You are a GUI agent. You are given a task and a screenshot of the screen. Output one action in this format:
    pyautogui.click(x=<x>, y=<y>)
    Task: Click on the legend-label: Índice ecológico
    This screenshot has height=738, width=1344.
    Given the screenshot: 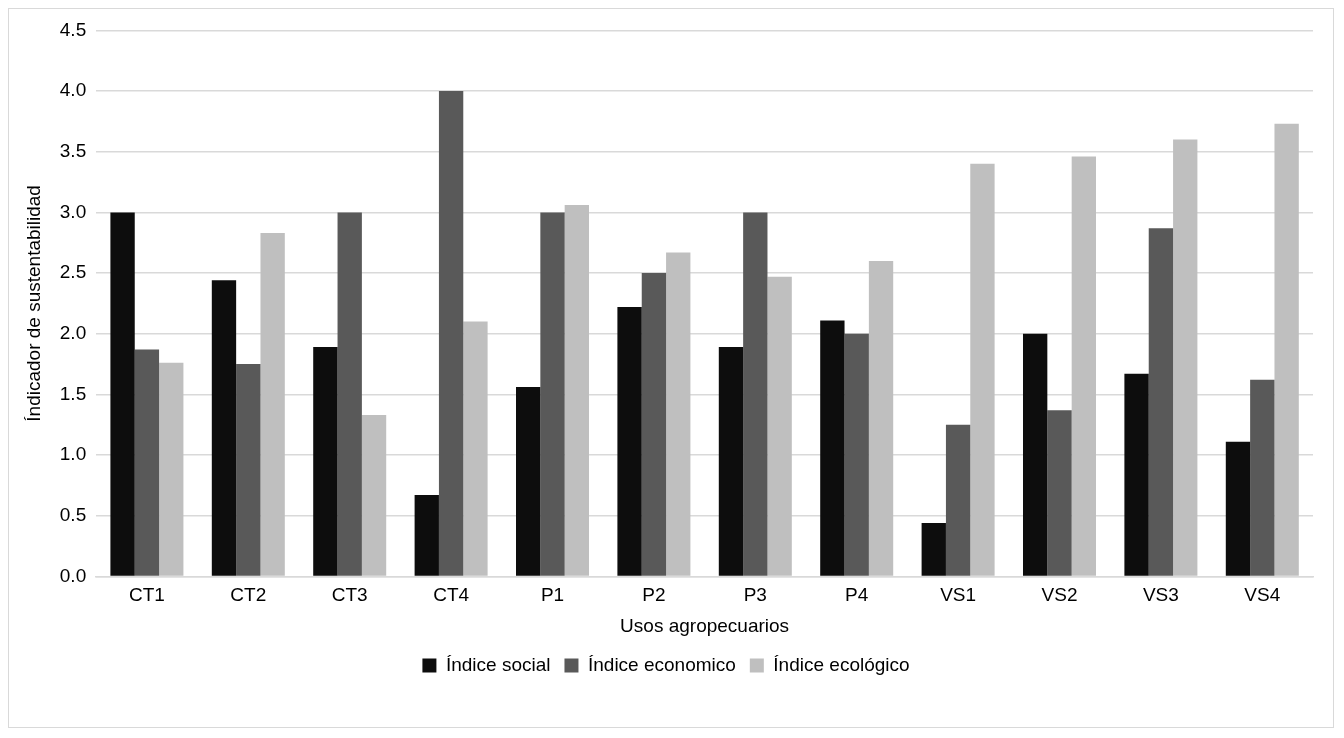 What is the action you would take?
    pyautogui.click(x=841, y=664)
    